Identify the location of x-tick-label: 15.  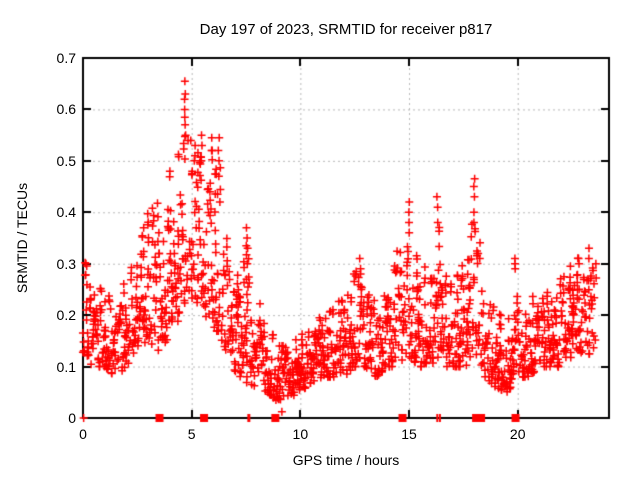
(409, 434).